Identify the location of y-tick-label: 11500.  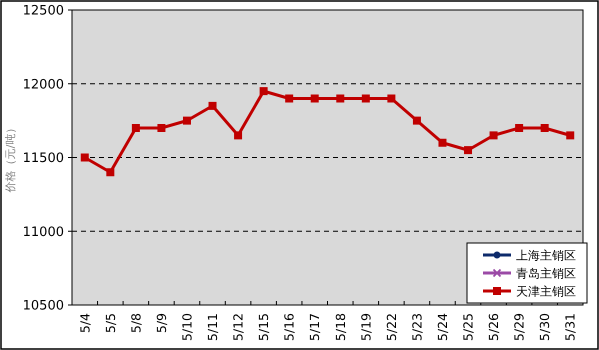
(43, 158).